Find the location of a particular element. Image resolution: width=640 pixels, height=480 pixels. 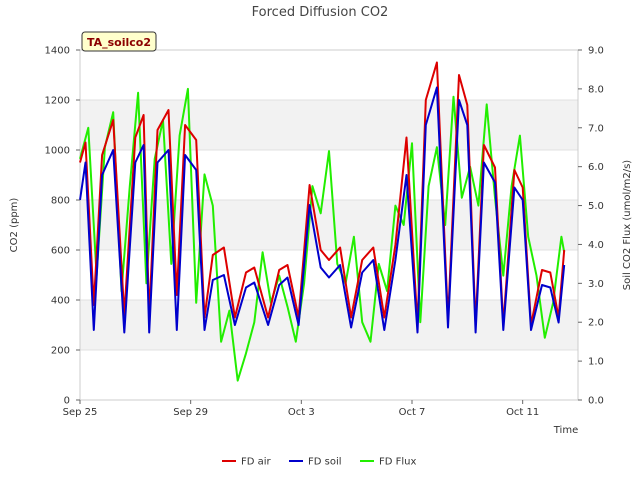

y-right-tick-label: 5.0 is located at coordinates (596, 206).